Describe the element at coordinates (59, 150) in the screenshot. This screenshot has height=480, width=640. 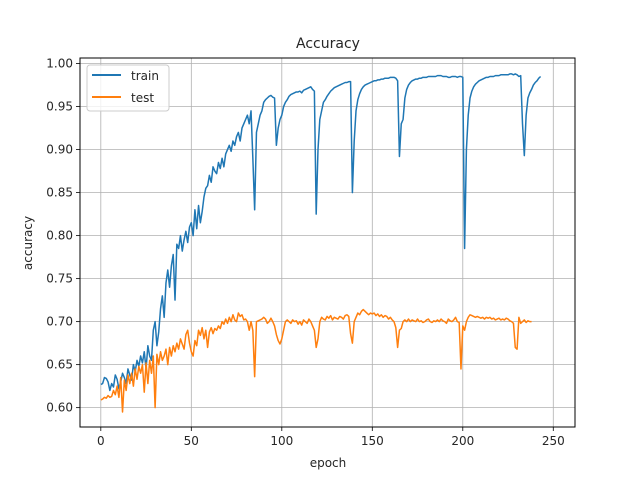
I see `y-tick-label: 0.90` at that location.